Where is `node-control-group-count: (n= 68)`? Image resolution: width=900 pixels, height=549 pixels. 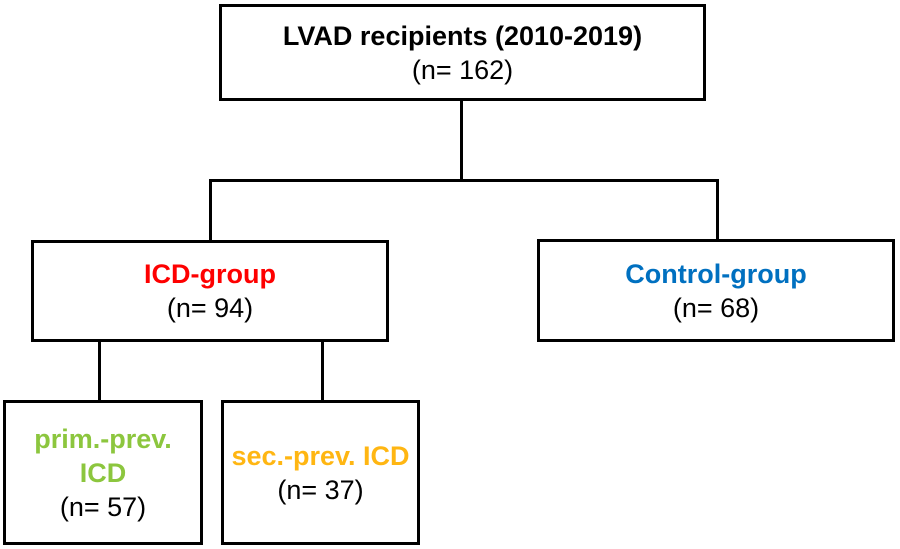 node-control-group-count: (n= 68) is located at coordinates (716, 307).